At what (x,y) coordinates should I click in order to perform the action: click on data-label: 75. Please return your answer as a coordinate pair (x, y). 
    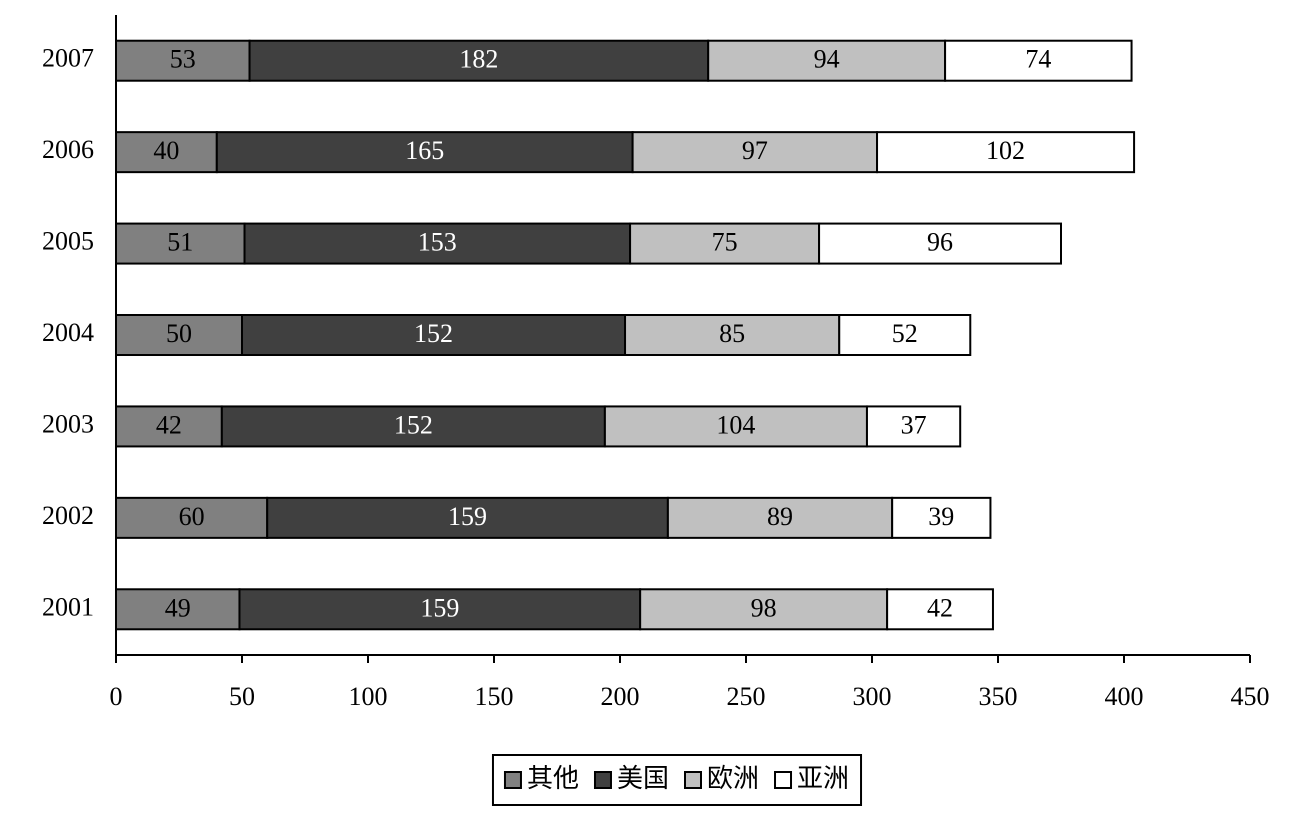
    Looking at the image, I should click on (725, 242).